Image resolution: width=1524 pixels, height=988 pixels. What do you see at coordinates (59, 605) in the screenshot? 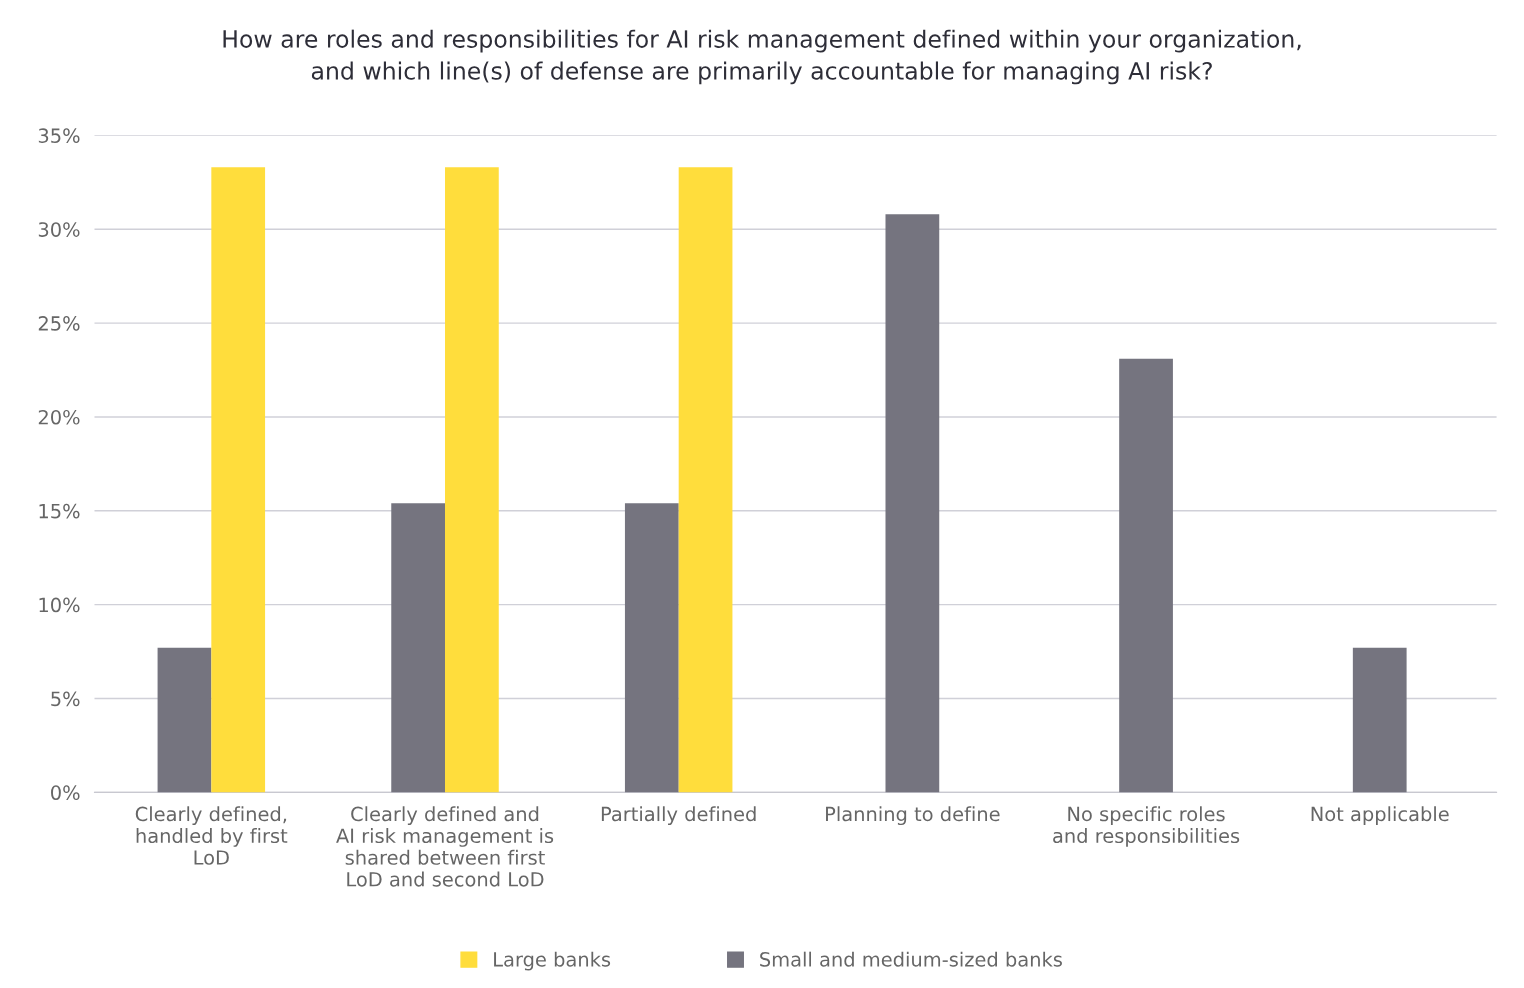
I see `y-tick-label: 10%` at bounding box center [59, 605].